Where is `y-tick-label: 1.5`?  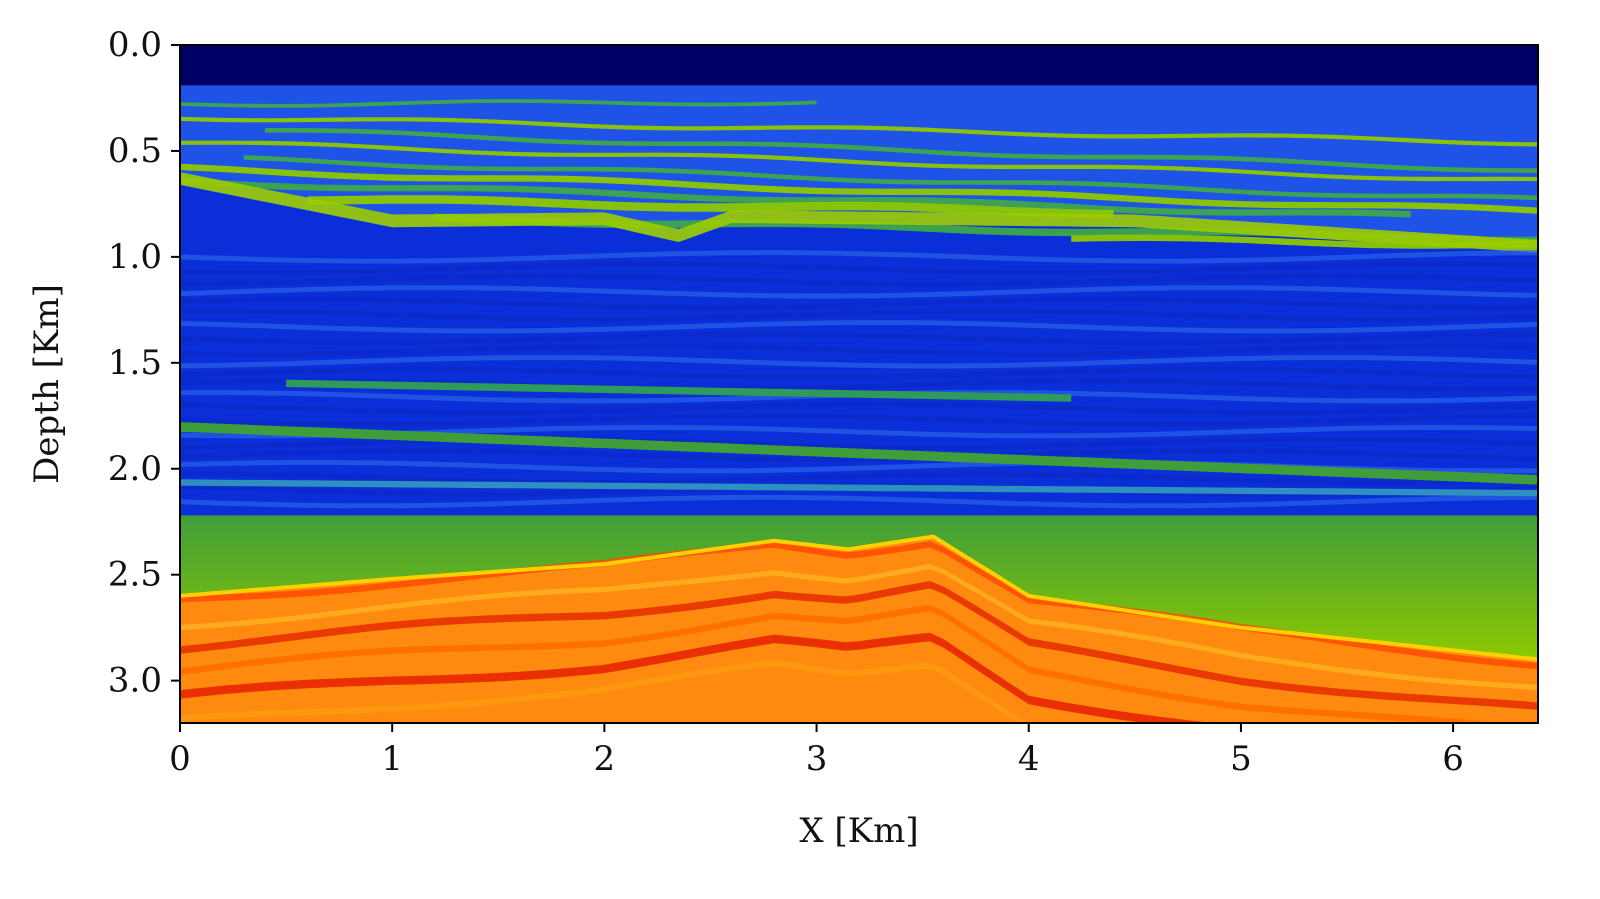
y-tick-label: 1.5 is located at coordinates (135, 363).